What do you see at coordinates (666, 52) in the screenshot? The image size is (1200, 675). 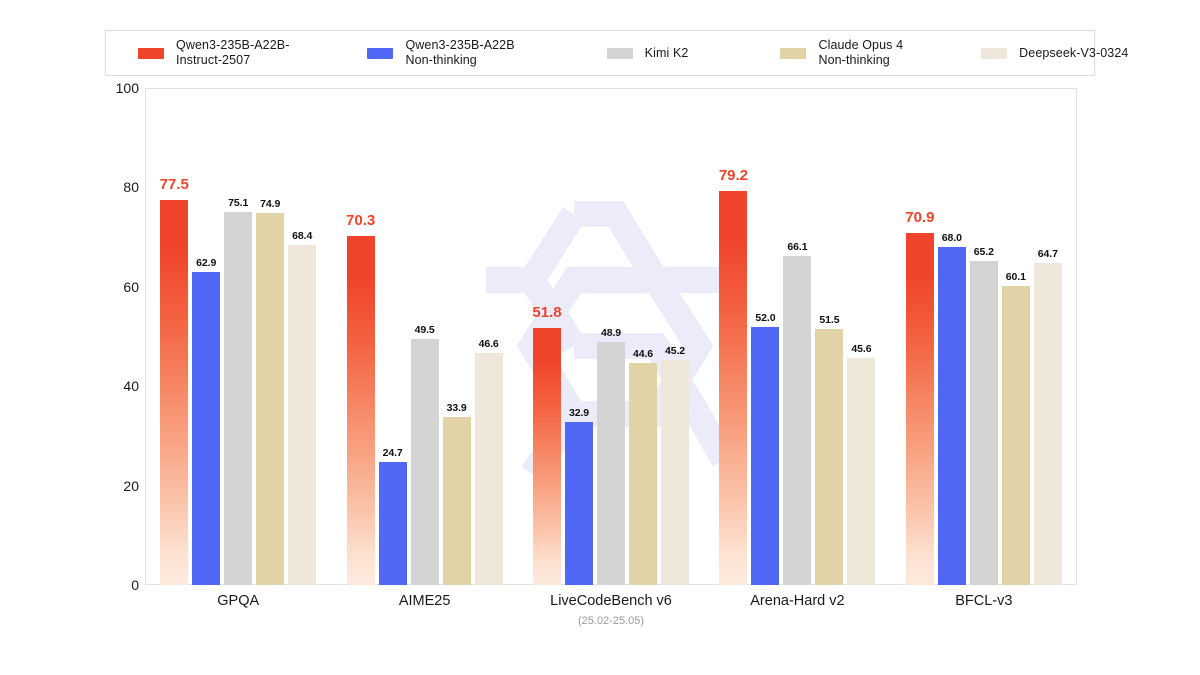 I see `legend-label-kimi-k2: Kimi K2` at bounding box center [666, 52].